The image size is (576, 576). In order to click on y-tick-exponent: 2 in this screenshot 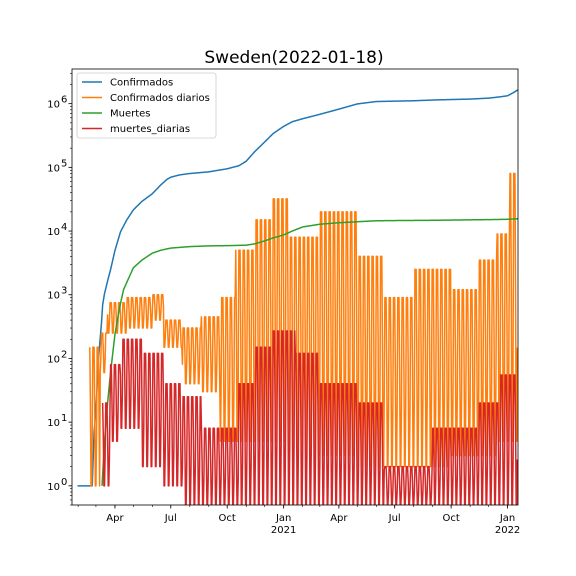, I will do `click(64, 354)`.